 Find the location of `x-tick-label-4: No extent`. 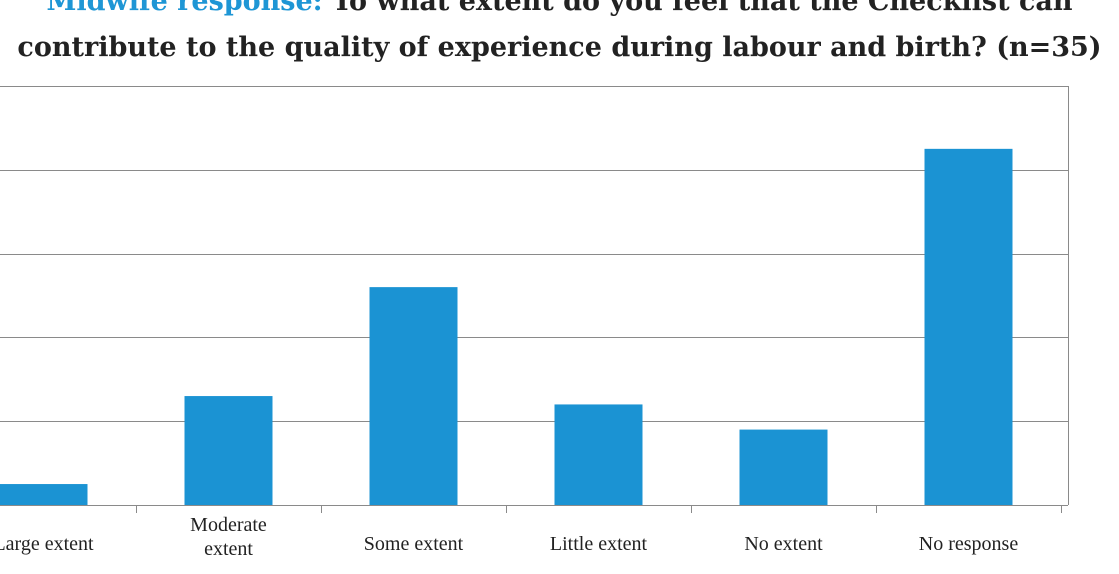

x-tick-label-4: No extent is located at coordinates (783, 544).